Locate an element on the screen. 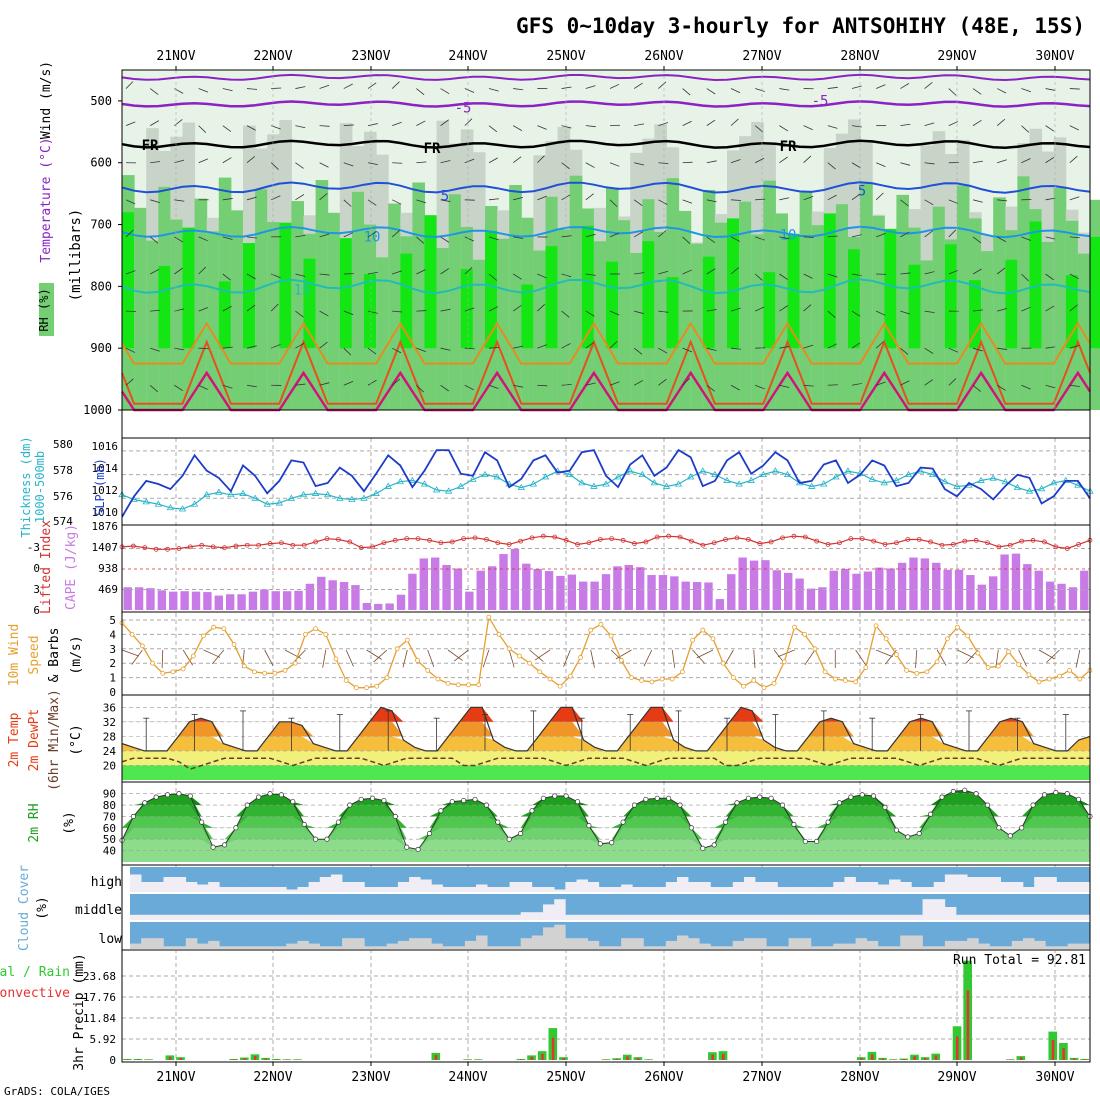 The height and width of the screenshot is (1100, 1100). temp-contour-minus5 is located at coordinates (606, 104).